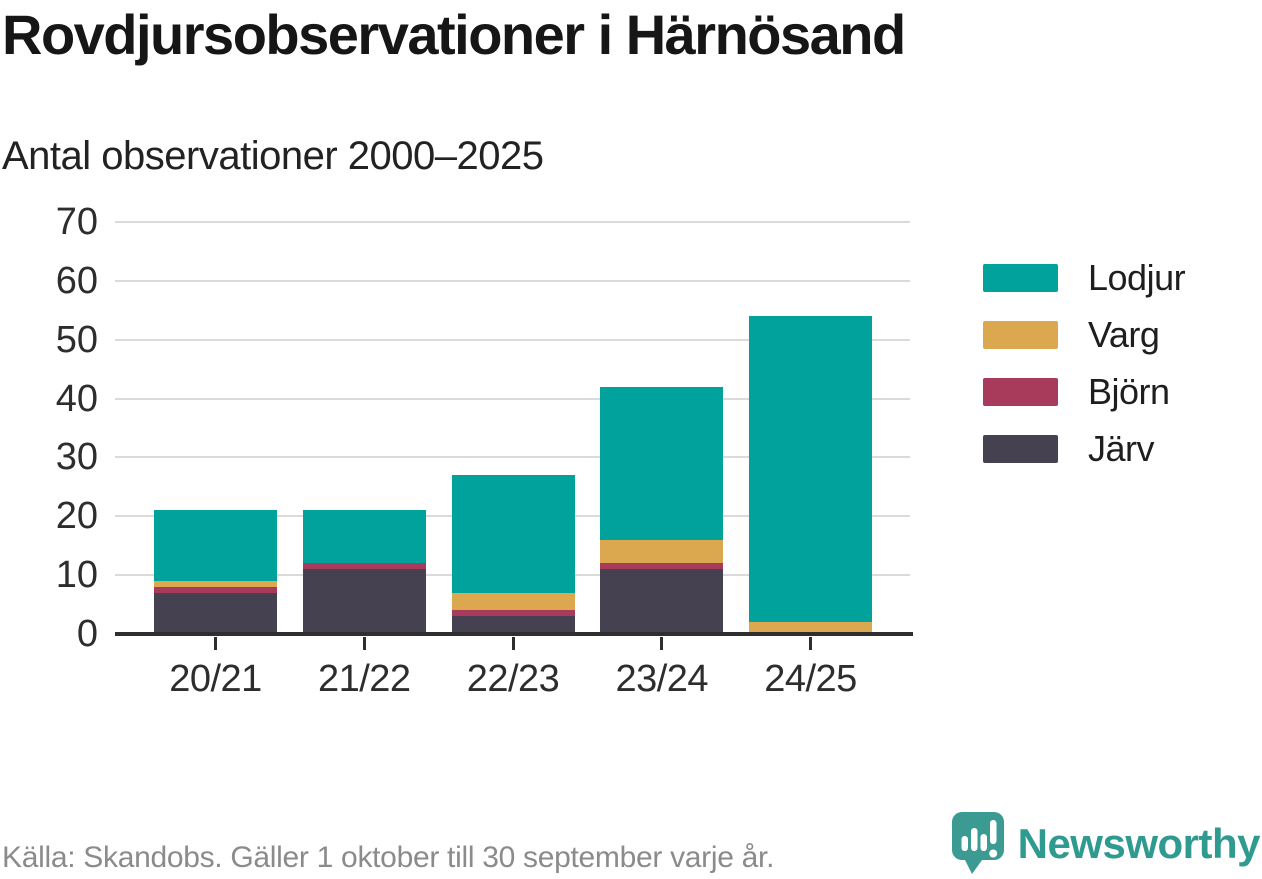 The image size is (1262, 879). Describe the element at coordinates (76, 398) in the screenshot. I see `y-tick-label-40: 40` at that location.